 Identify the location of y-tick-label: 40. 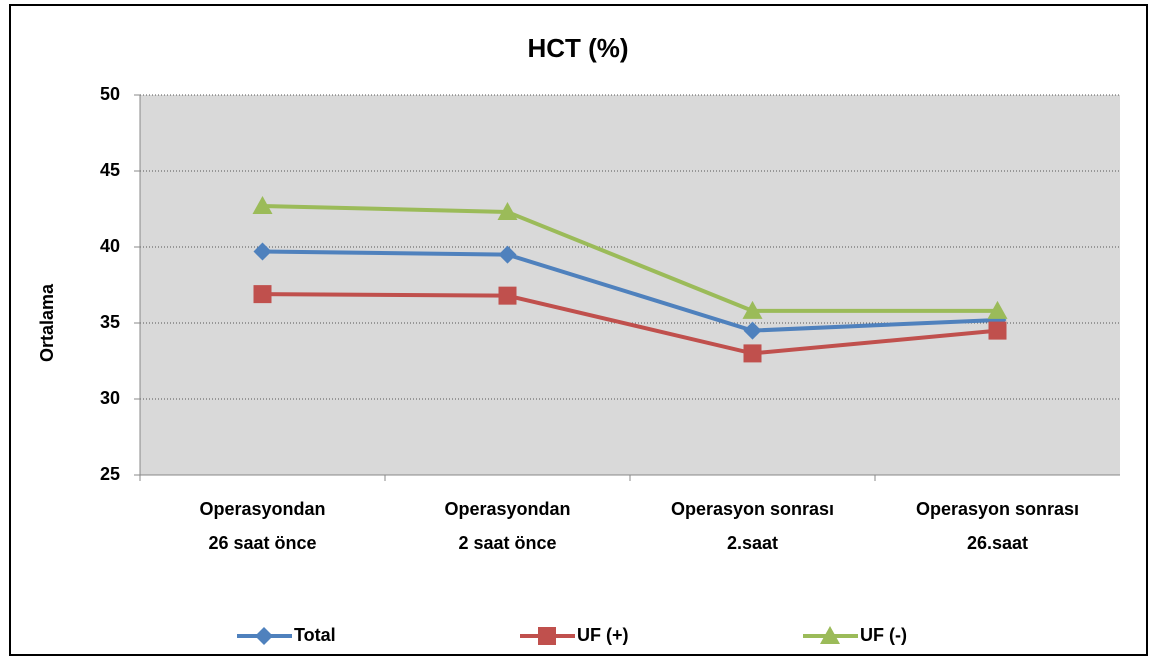
(110, 246).